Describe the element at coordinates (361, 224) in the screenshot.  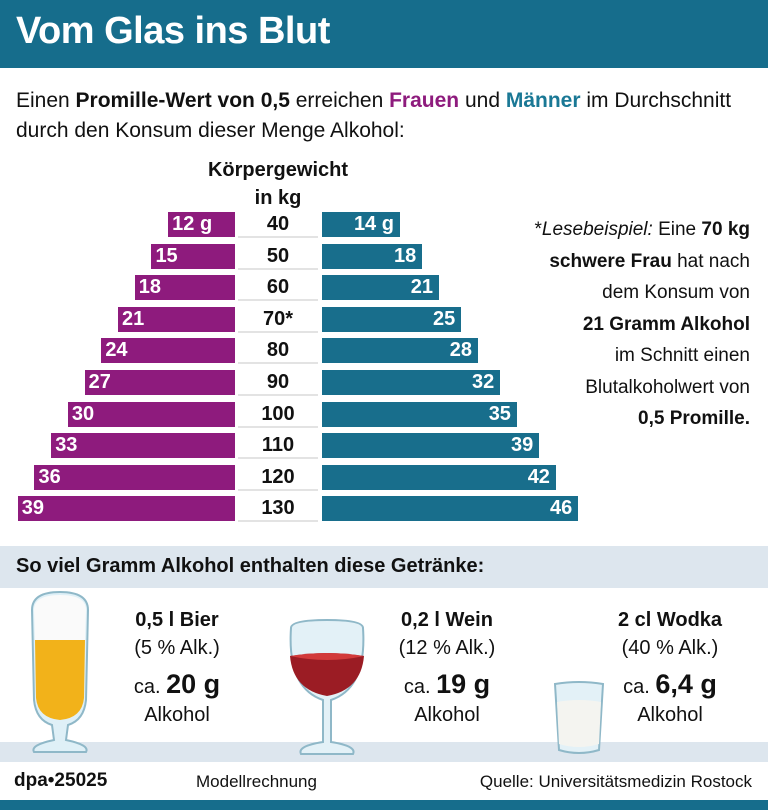
I see `bar-men: 14 g` at that location.